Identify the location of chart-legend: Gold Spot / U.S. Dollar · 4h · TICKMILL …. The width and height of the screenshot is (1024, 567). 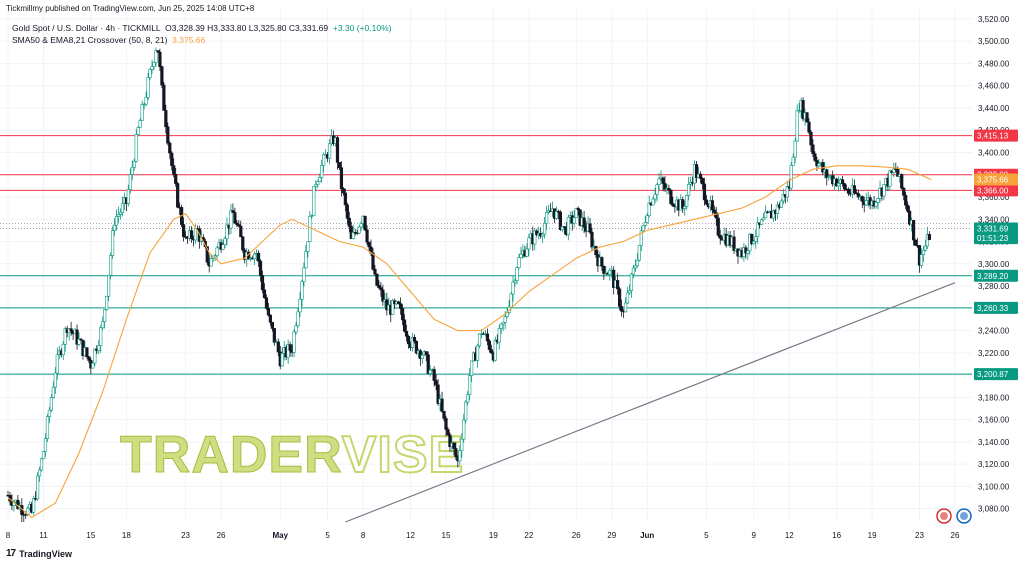
(201, 34).